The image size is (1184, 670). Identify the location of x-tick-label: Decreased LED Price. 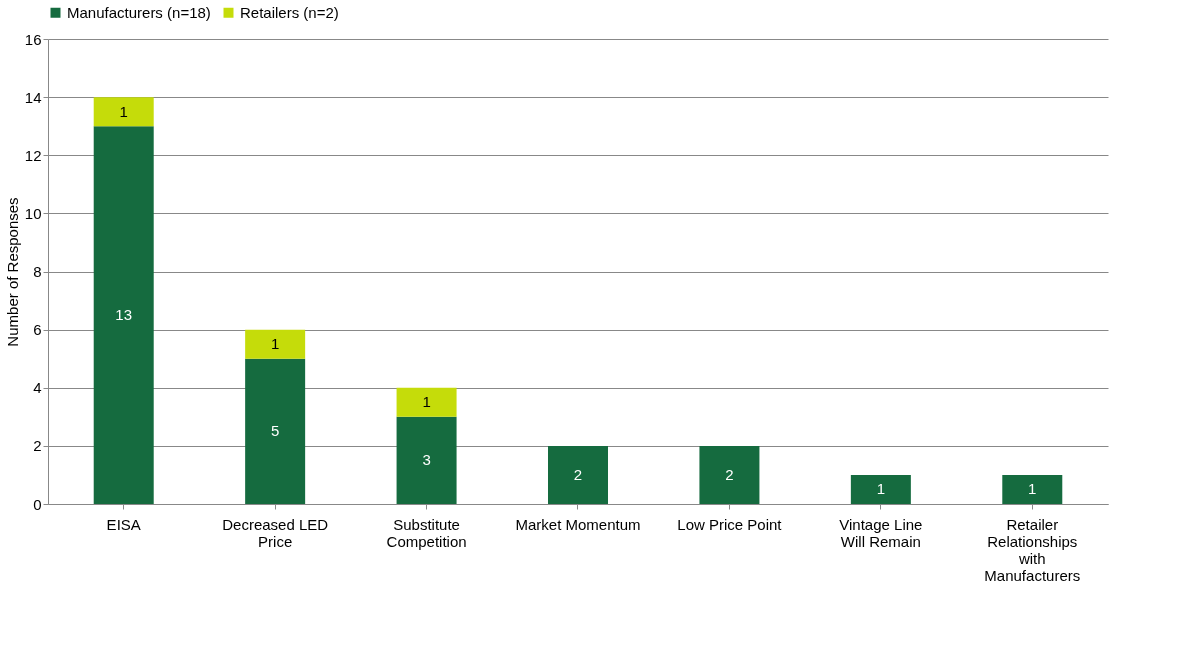
(275, 532).